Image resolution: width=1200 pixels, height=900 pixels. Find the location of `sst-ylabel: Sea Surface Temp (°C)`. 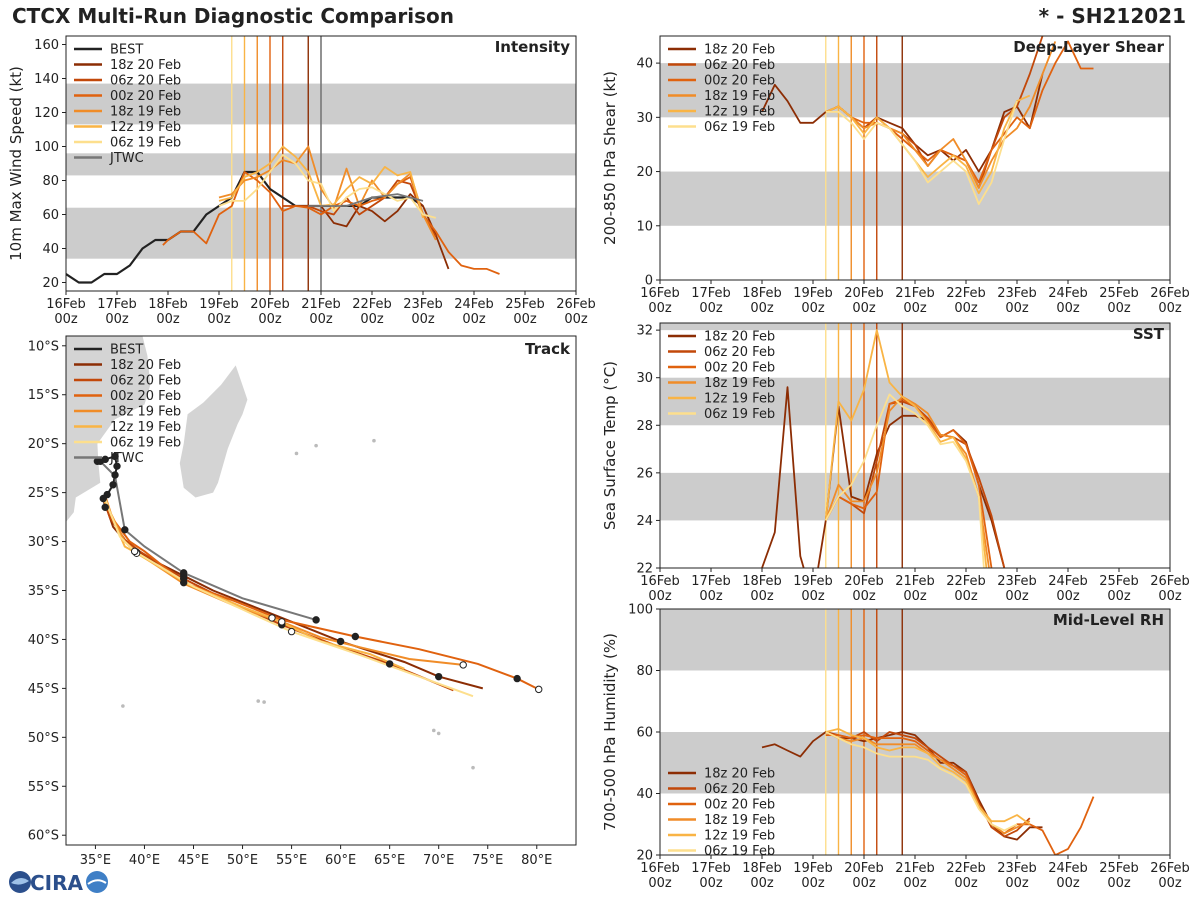

sst-ylabel: Sea Surface Temp (°C) is located at coordinates (610, 445).